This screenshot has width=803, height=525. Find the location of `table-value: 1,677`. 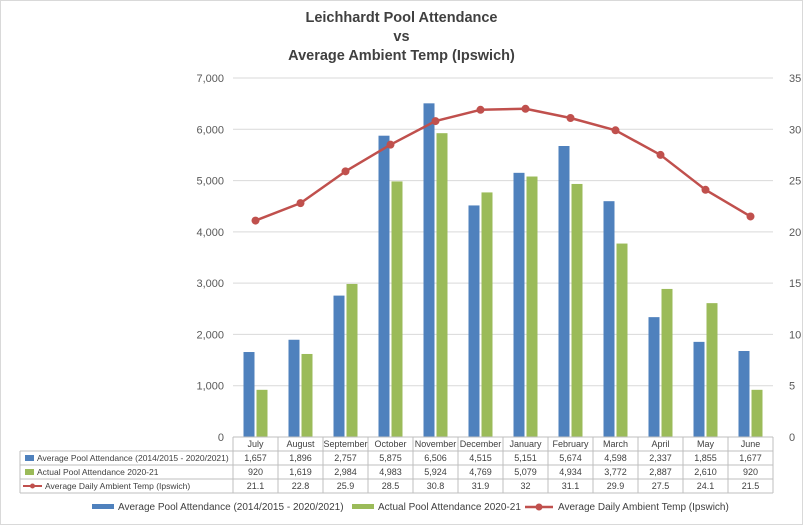

table-value: 1,677 is located at coordinates (750, 458).